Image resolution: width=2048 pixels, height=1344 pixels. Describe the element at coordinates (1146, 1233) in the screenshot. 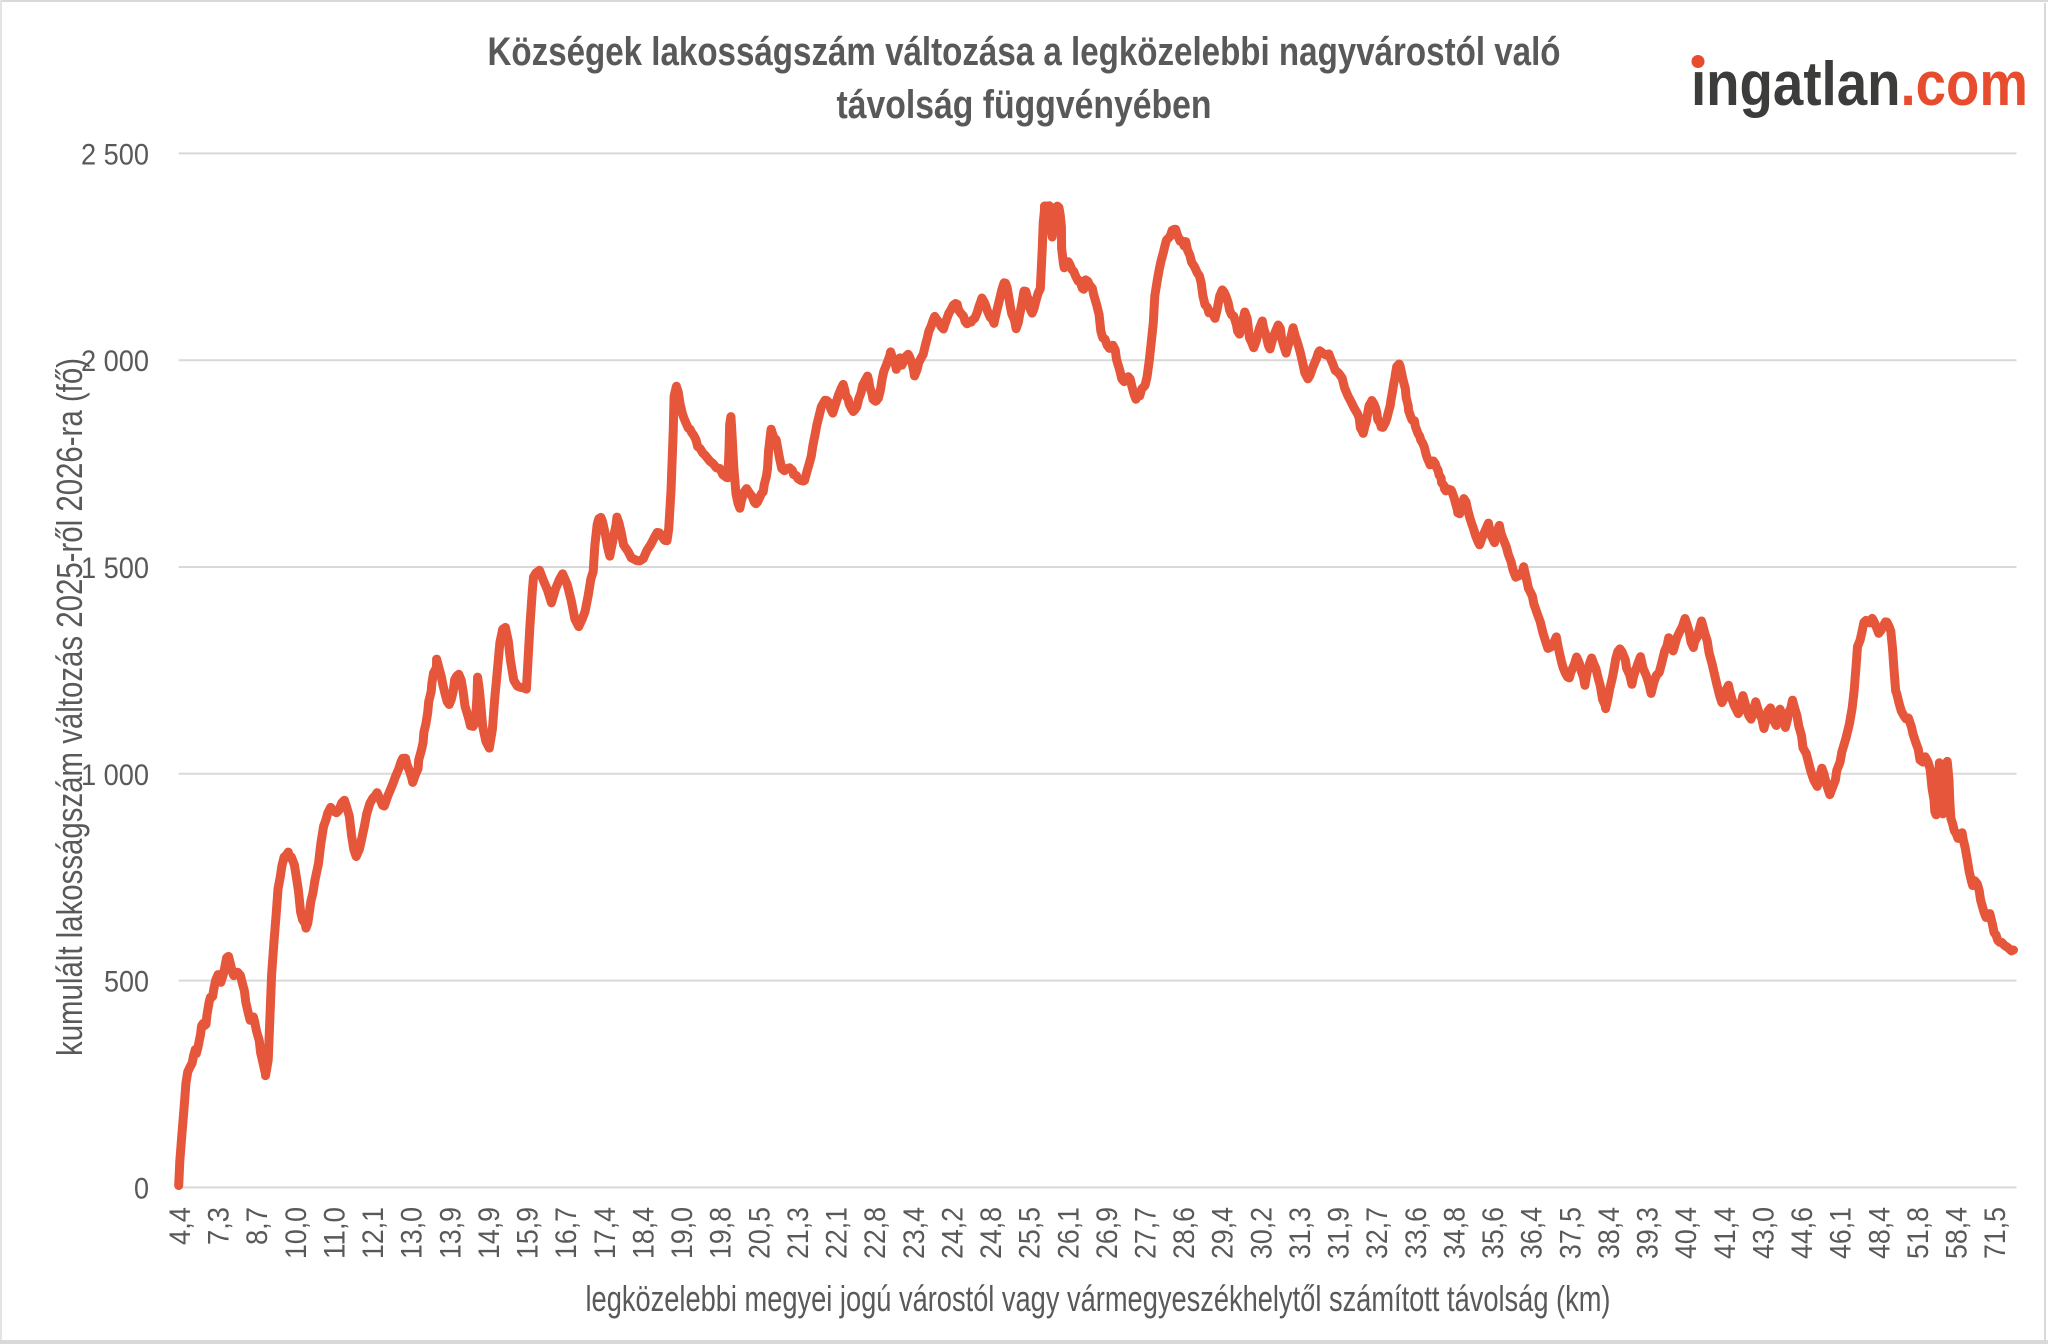

I see `svg-text: 27,7` at that location.